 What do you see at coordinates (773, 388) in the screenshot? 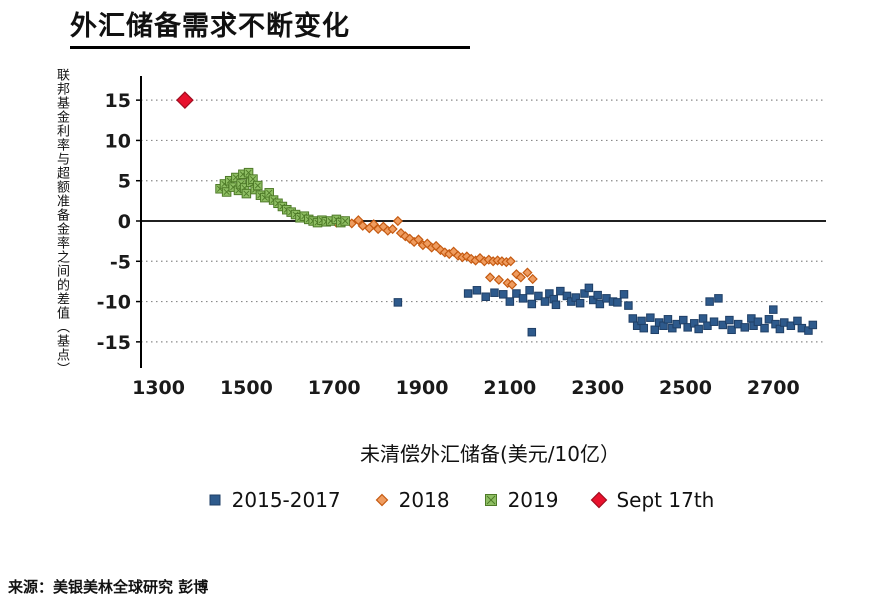
I see `x-tick-label: 2700` at bounding box center [773, 388].